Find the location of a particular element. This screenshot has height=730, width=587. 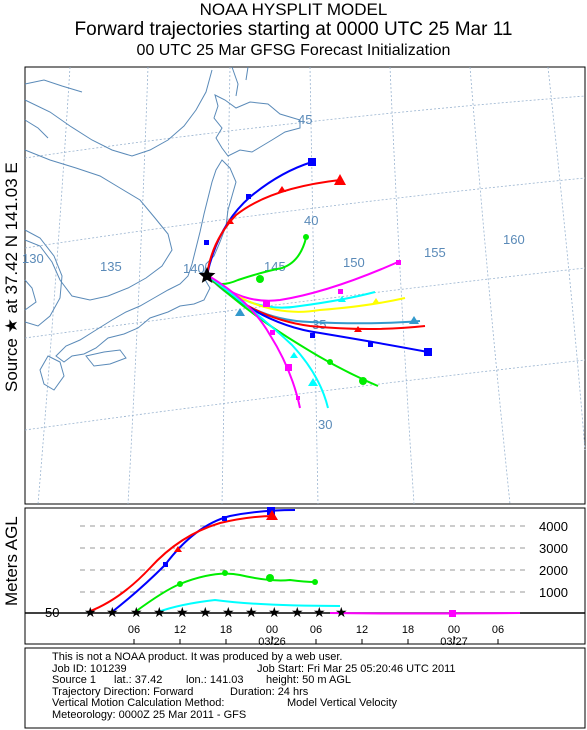

lon-label: 155 is located at coordinates (435, 252).